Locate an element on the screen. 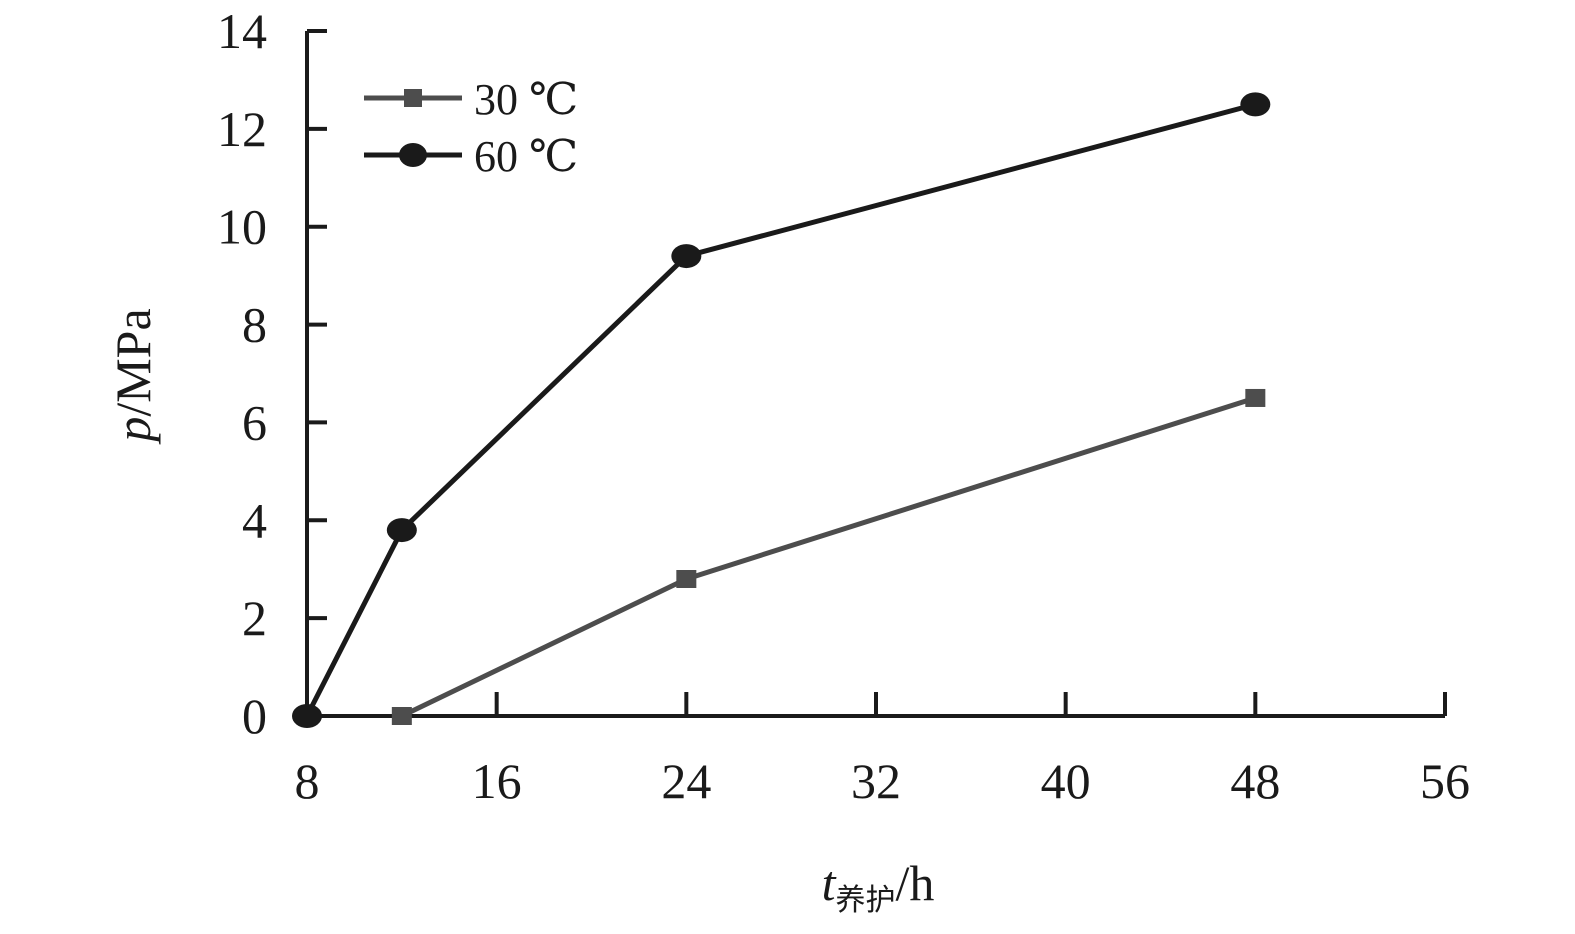 This screenshot has height=934, width=1575. y-tick-label: 2 is located at coordinates (254, 618).